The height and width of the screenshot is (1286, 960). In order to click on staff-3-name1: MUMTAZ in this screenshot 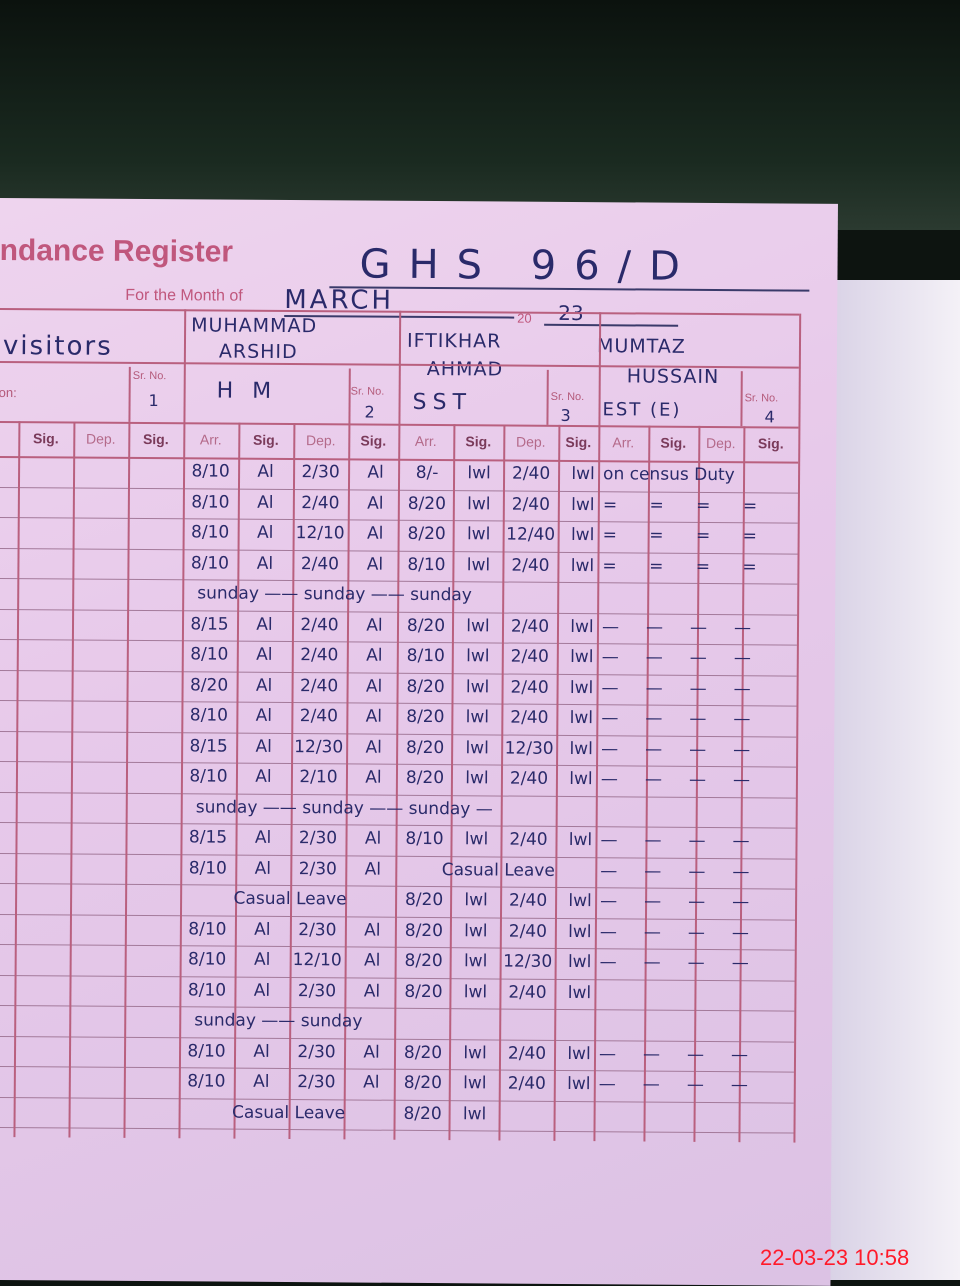, I will do `click(641, 347)`.